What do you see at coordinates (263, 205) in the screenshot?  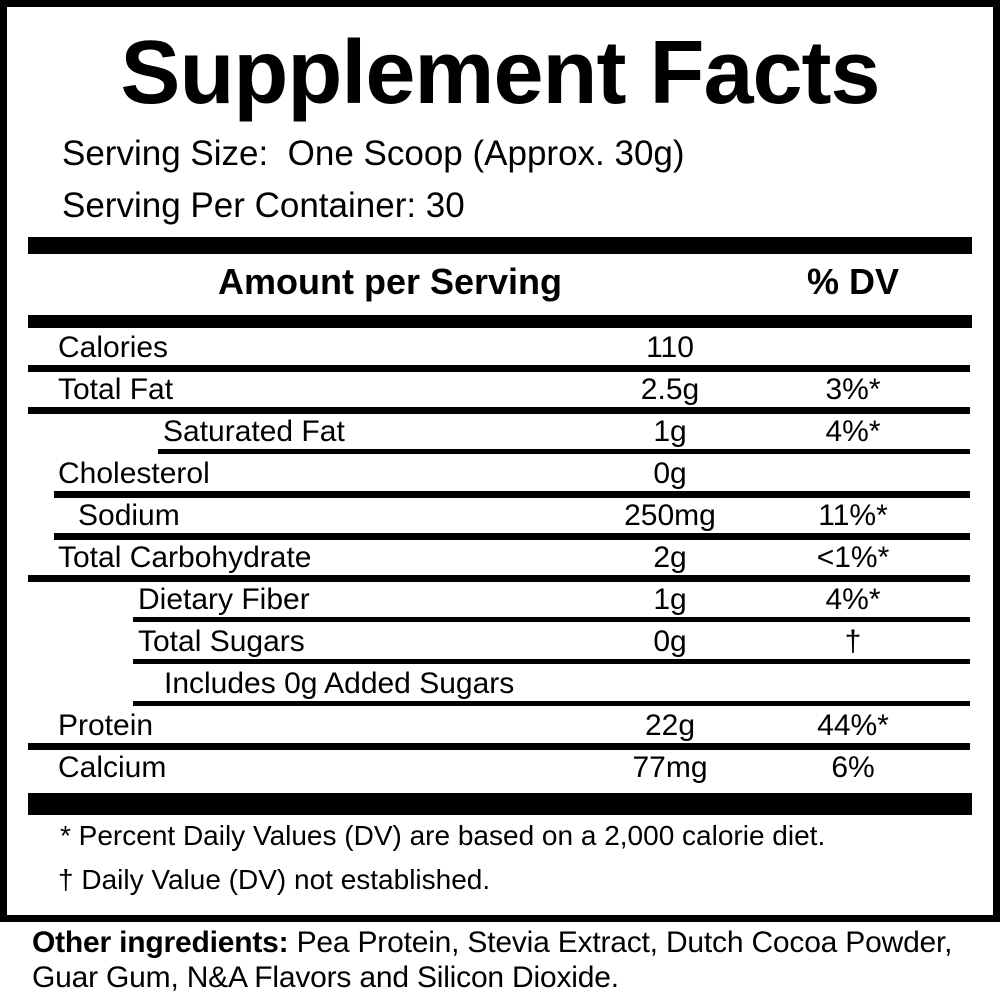 I see `serving-per-container-line: Serving Per Container: 30` at bounding box center [263, 205].